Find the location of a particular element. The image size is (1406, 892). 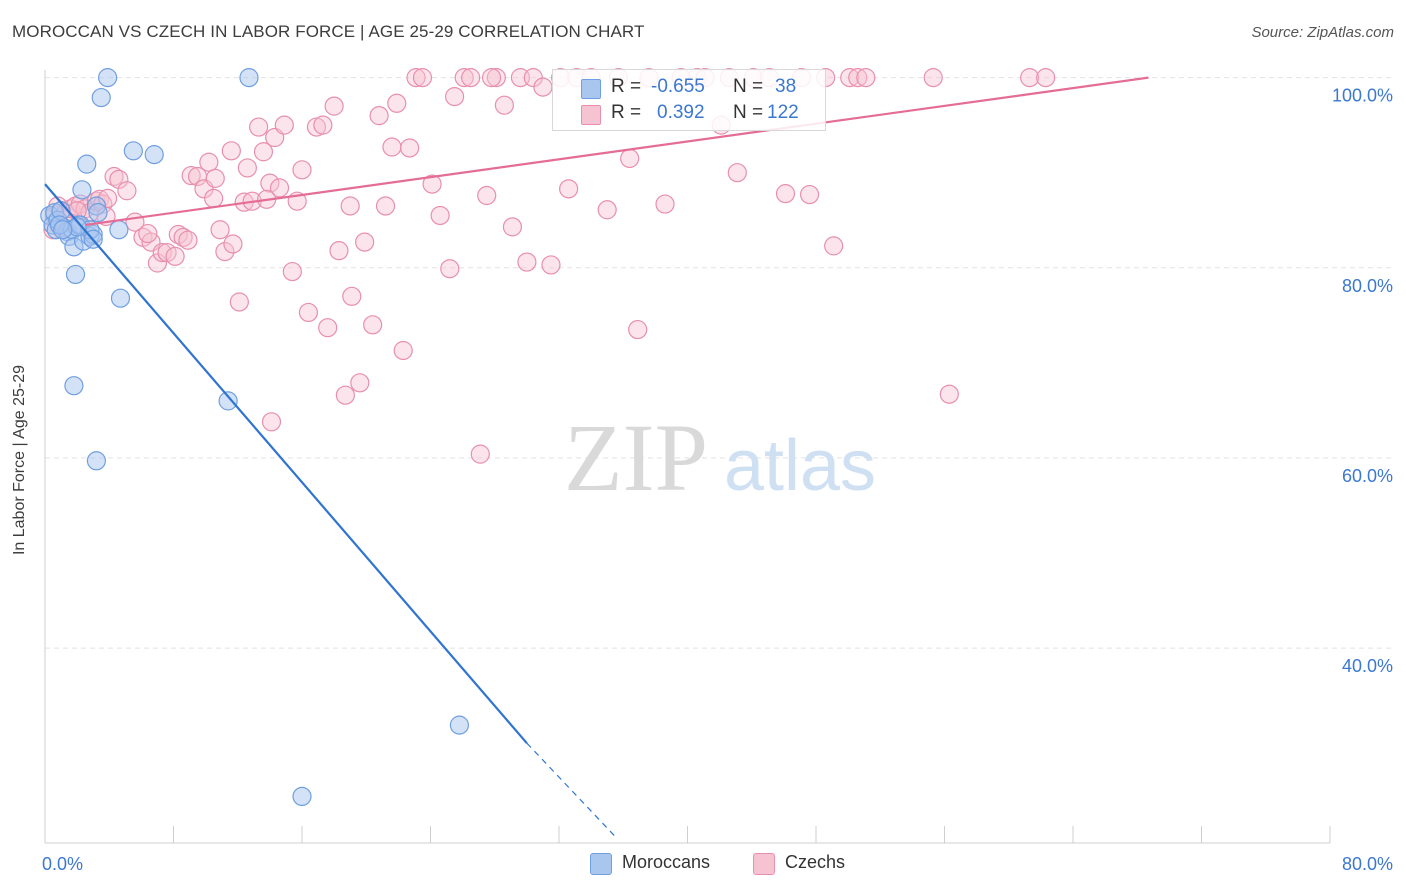

watermark-zip: ZIP is located at coordinates (636, 457).